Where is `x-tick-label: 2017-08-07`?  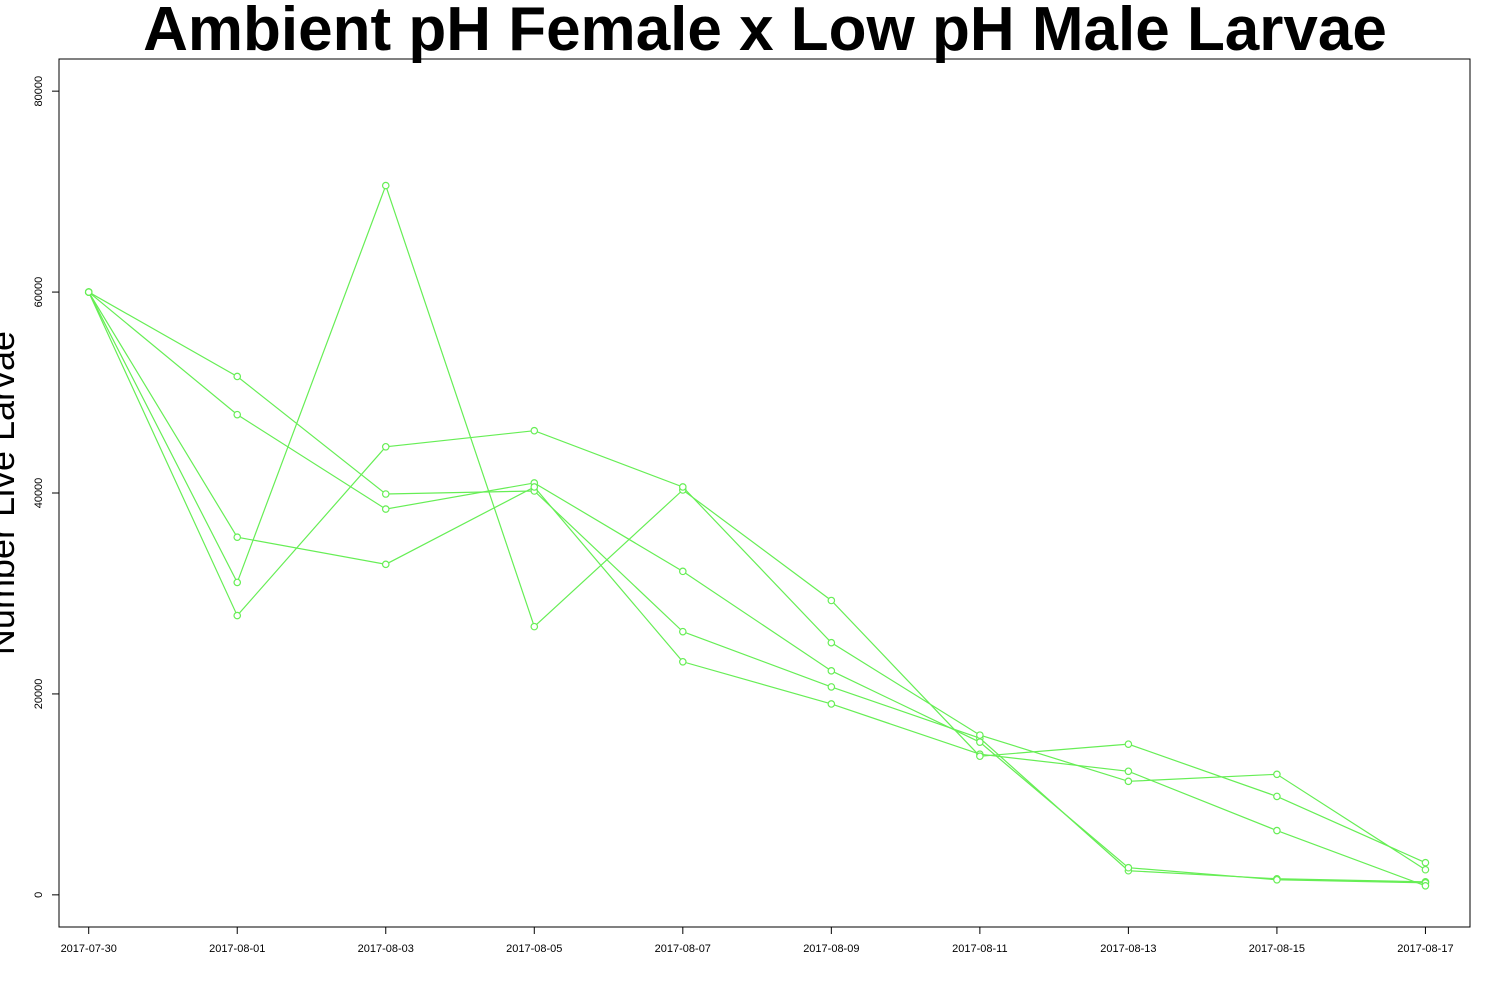 x-tick-label: 2017-08-07 is located at coordinates (683, 949).